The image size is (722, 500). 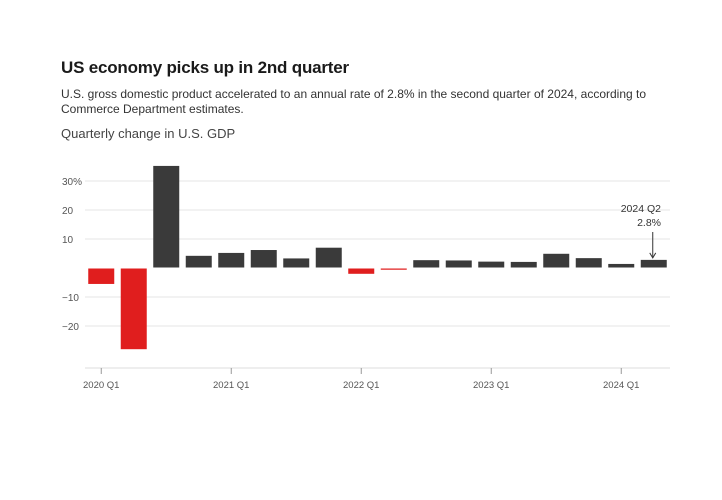 I want to click on y-tick-label: 20, so click(x=68, y=211).